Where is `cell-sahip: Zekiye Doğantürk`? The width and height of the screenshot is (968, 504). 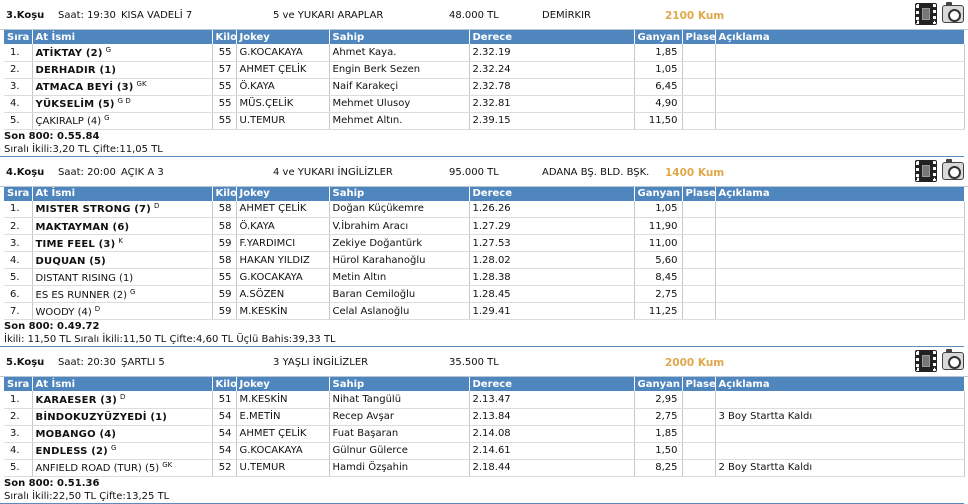
cell-sahip: Zekiye Doğantürk is located at coordinates (399, 243).